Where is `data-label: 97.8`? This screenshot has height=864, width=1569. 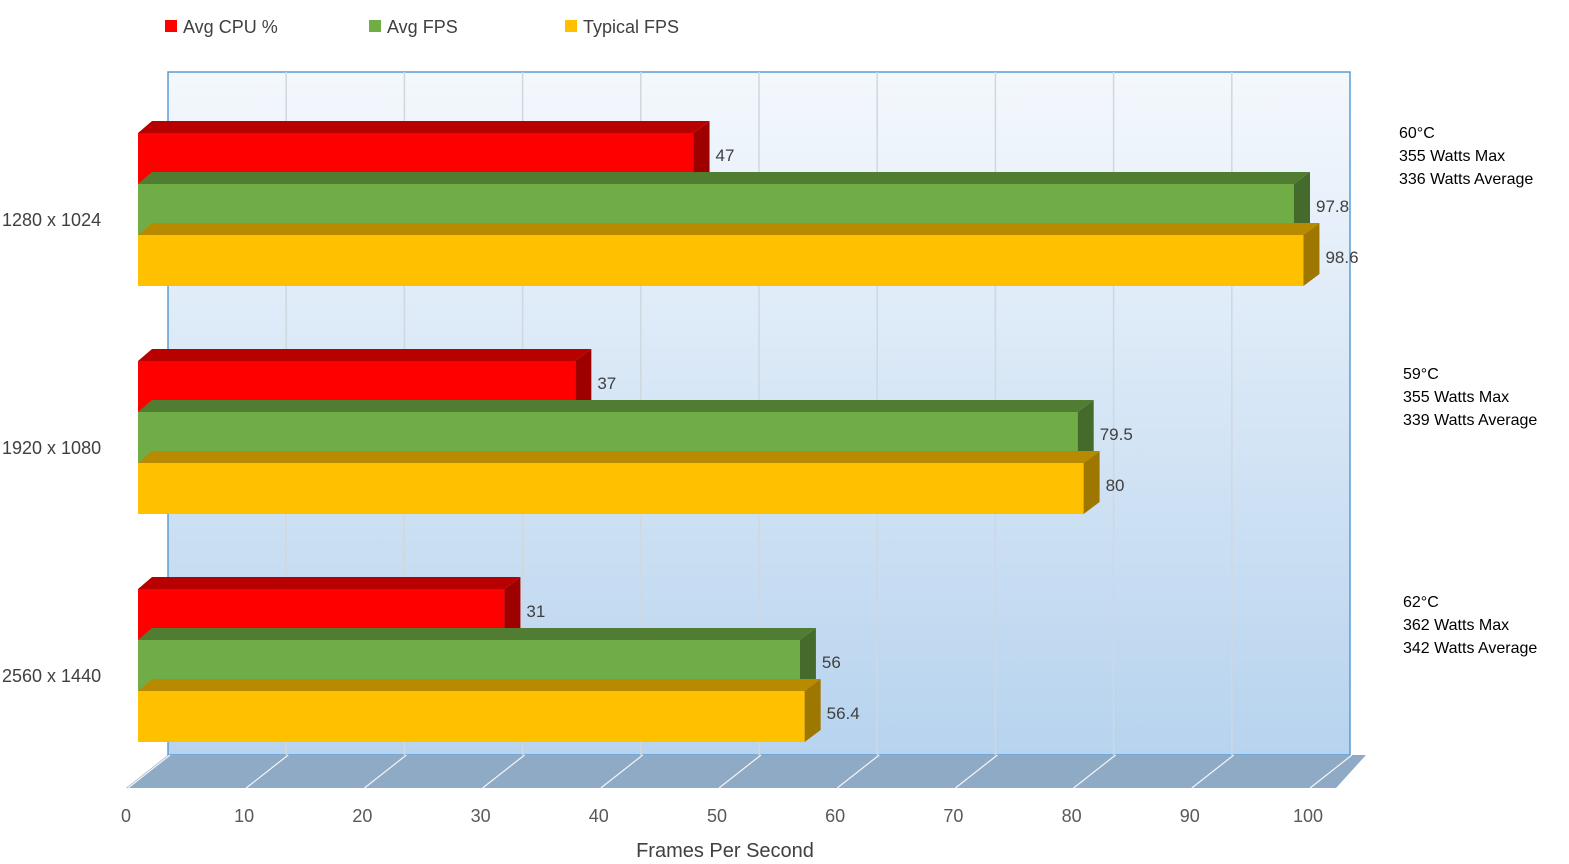
data-label: 97.8 is located at coordinates (1332, 206).